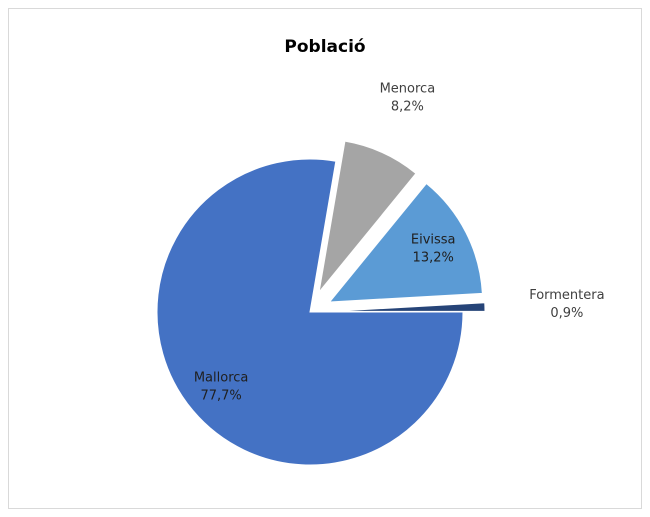 Image resolution: width=650 pixels, height=517 pixels. Describe the element at coordinates (220, 395) in the screenshot. I see `slice-value-label: 77,7%` at that location.